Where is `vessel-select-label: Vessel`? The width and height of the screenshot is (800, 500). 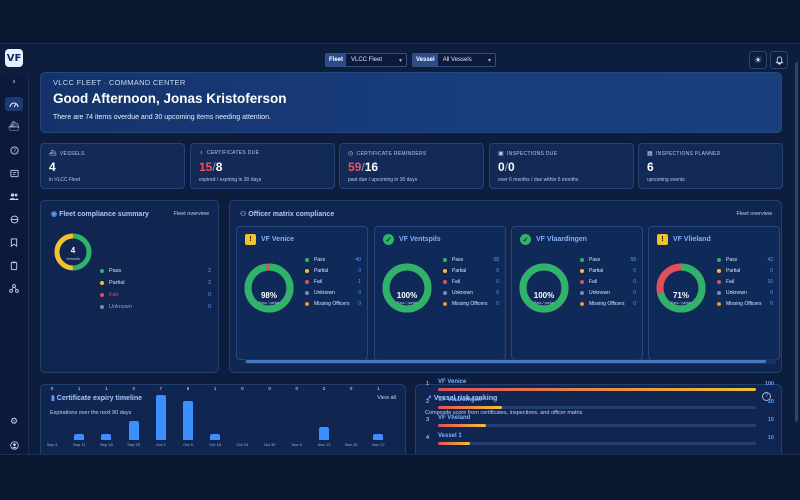 vessel-select-label: Vessel is located at coordinates (425, 60).